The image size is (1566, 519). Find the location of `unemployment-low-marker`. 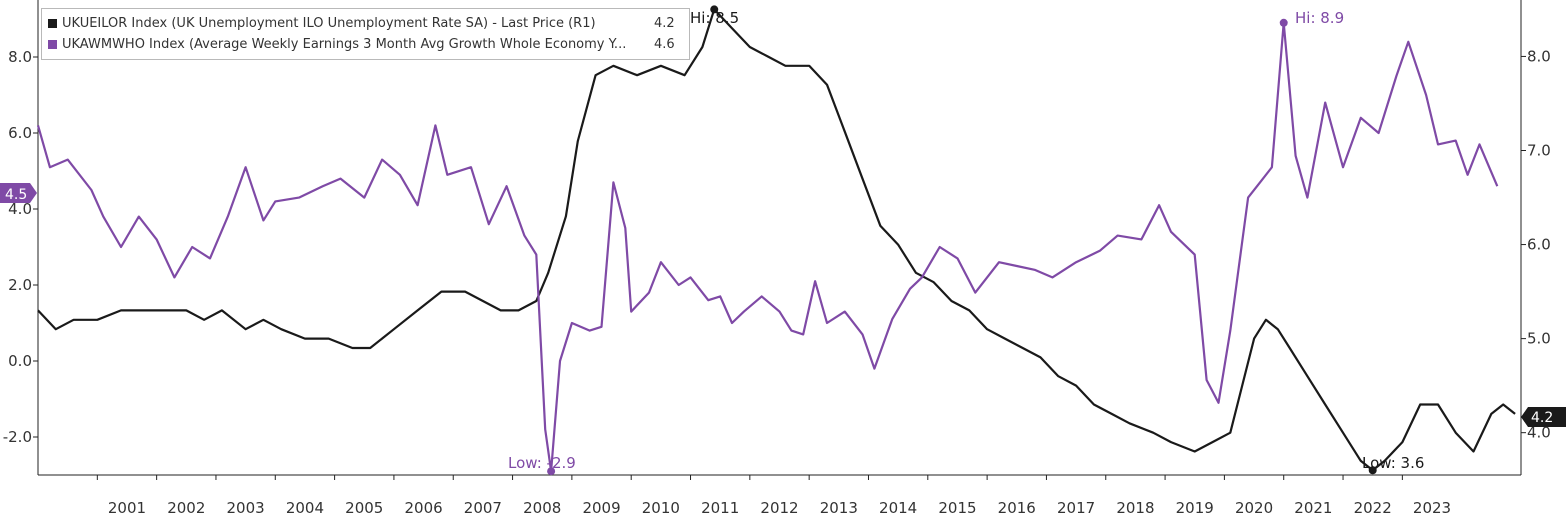

unemployment-low-marker is located at coordinates (1372, 470).